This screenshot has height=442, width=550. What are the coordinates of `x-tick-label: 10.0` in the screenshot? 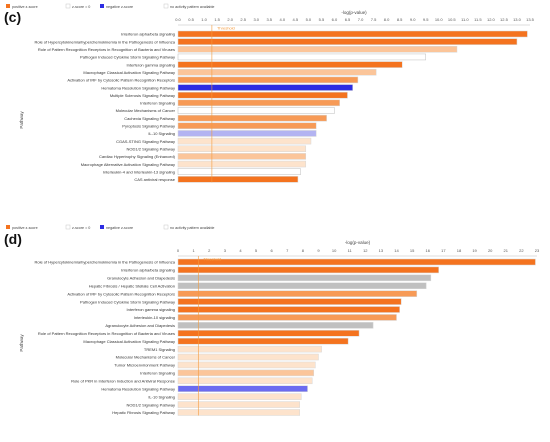 It's located at (439, 19).